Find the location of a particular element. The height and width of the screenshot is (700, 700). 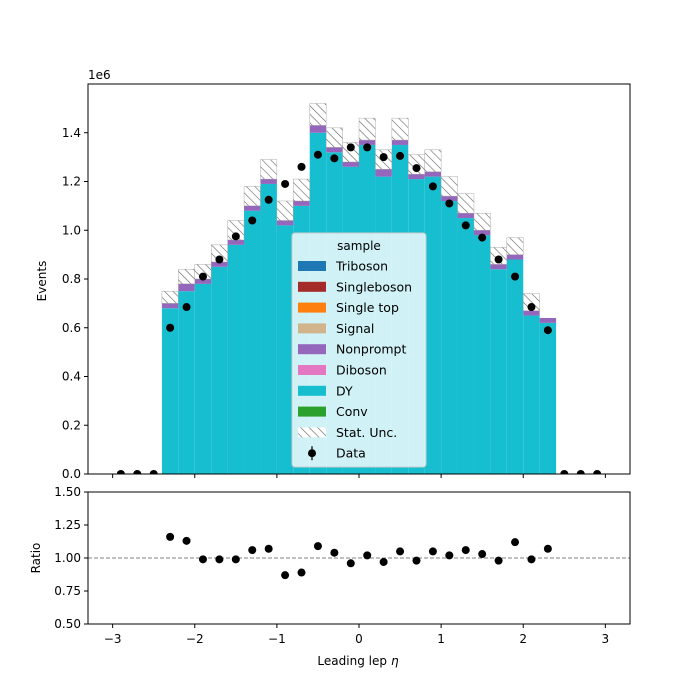

legend-label-diboson: Diboson is located at coordinates (361, 370).